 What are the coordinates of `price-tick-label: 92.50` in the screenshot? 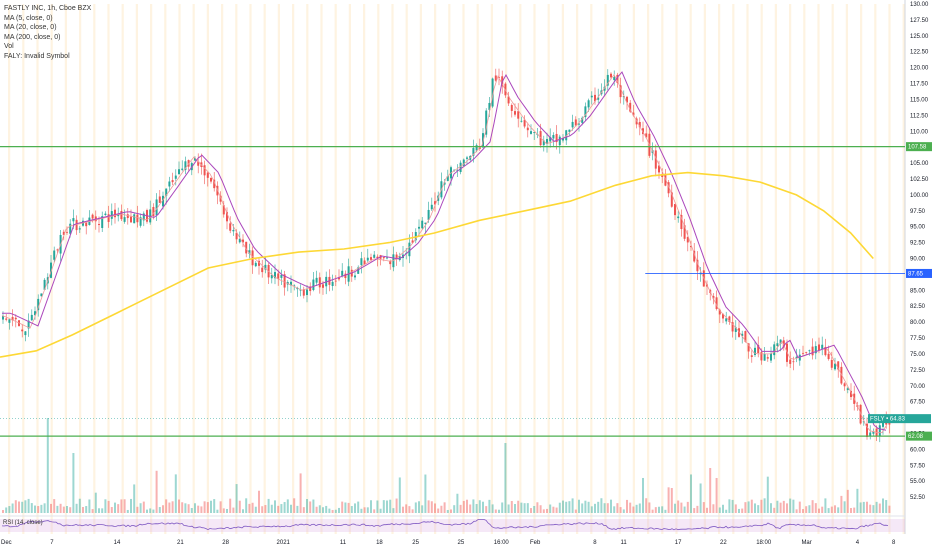 It's located at (918, 244).